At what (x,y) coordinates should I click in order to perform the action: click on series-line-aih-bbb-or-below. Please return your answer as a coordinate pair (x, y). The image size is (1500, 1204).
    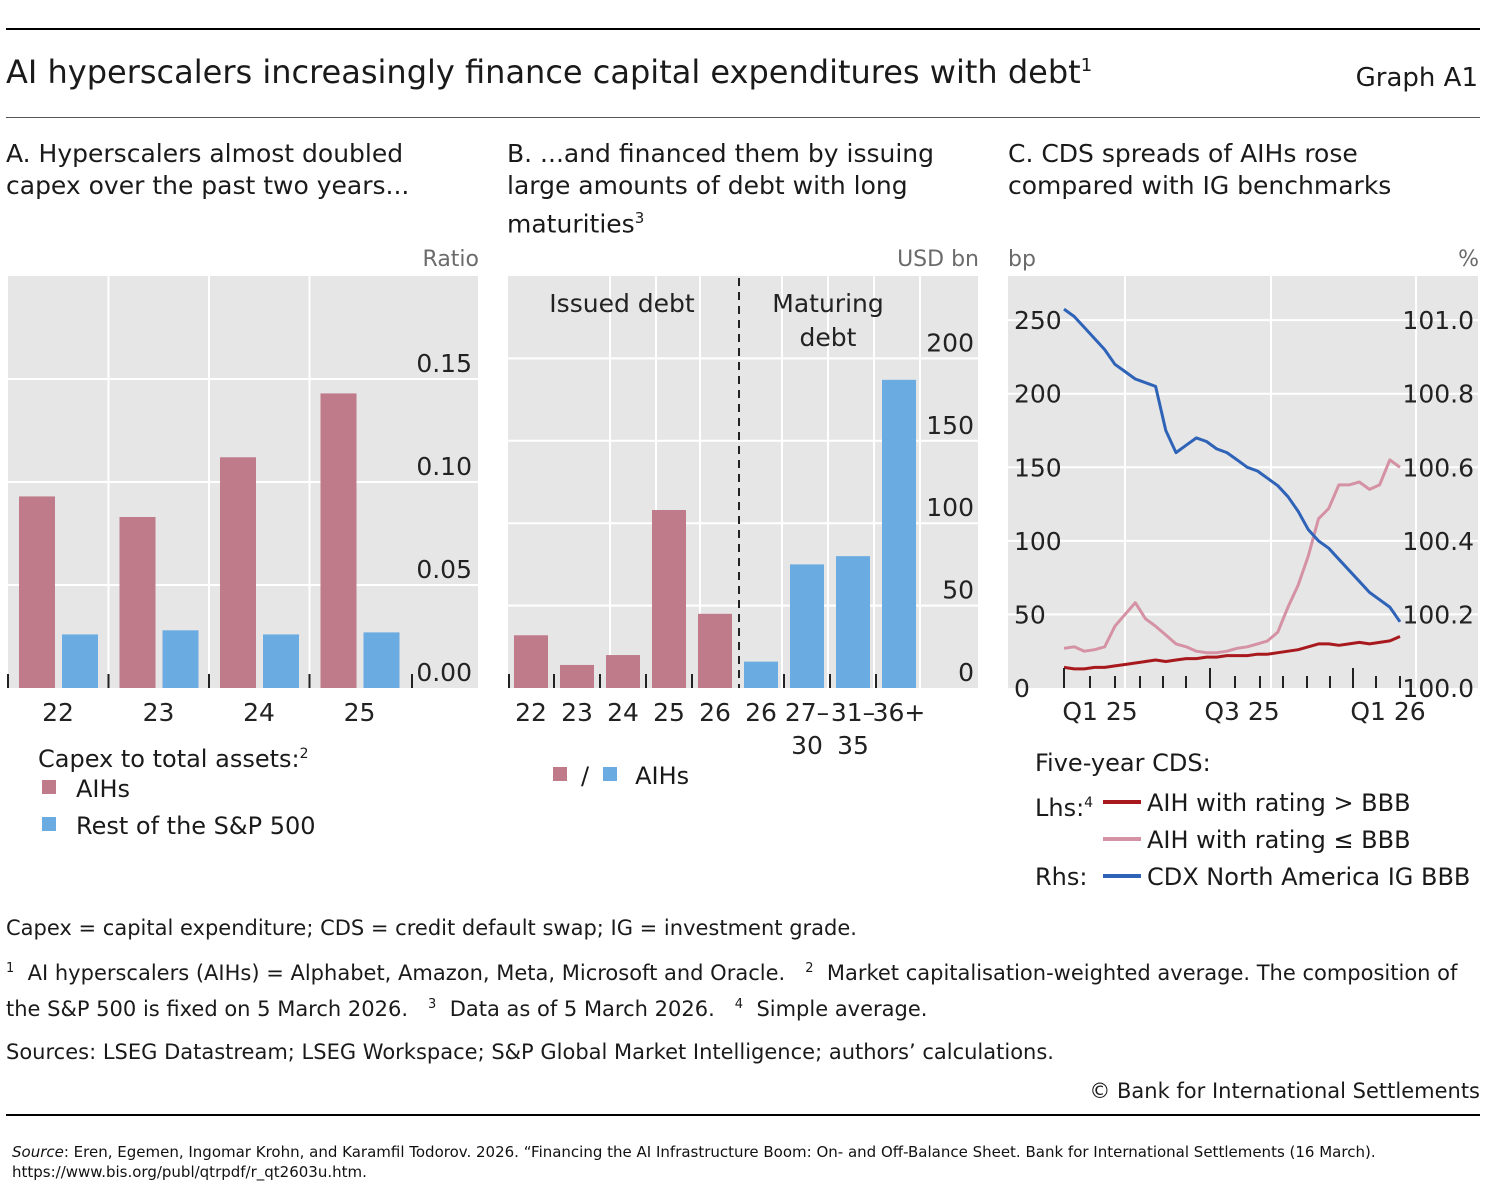
    Looking at the image, I should click on (1232, 556).